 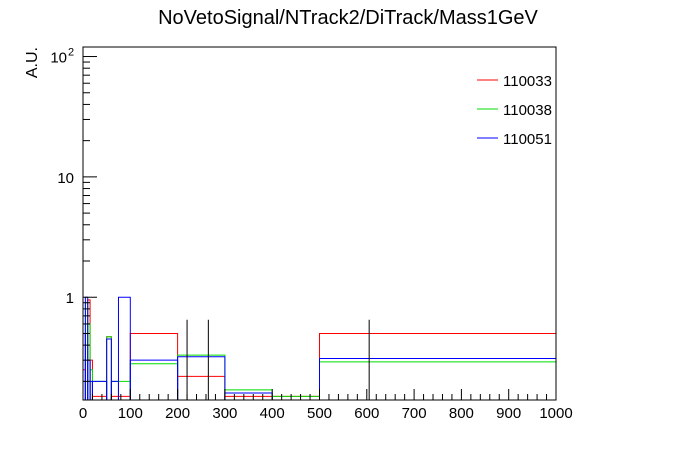 What do you see at coordinates (527, 81) in the screenshot?
I see `legend-label-110033: 110033` at bounding box center [527, 81].